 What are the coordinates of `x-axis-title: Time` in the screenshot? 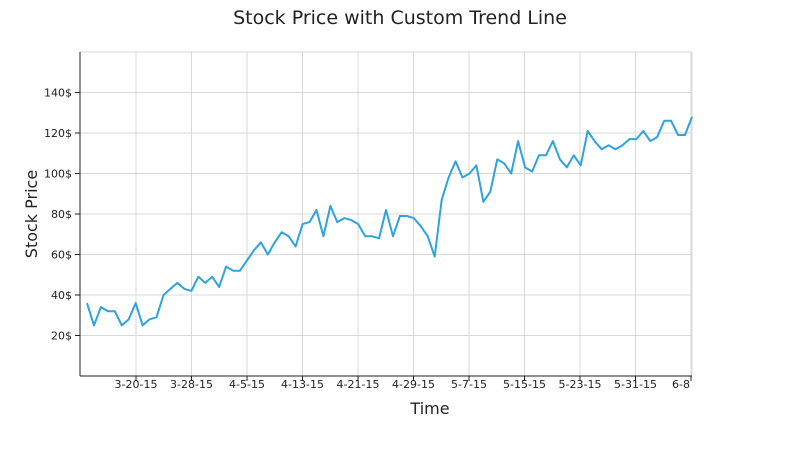 It's located at (429, 408).